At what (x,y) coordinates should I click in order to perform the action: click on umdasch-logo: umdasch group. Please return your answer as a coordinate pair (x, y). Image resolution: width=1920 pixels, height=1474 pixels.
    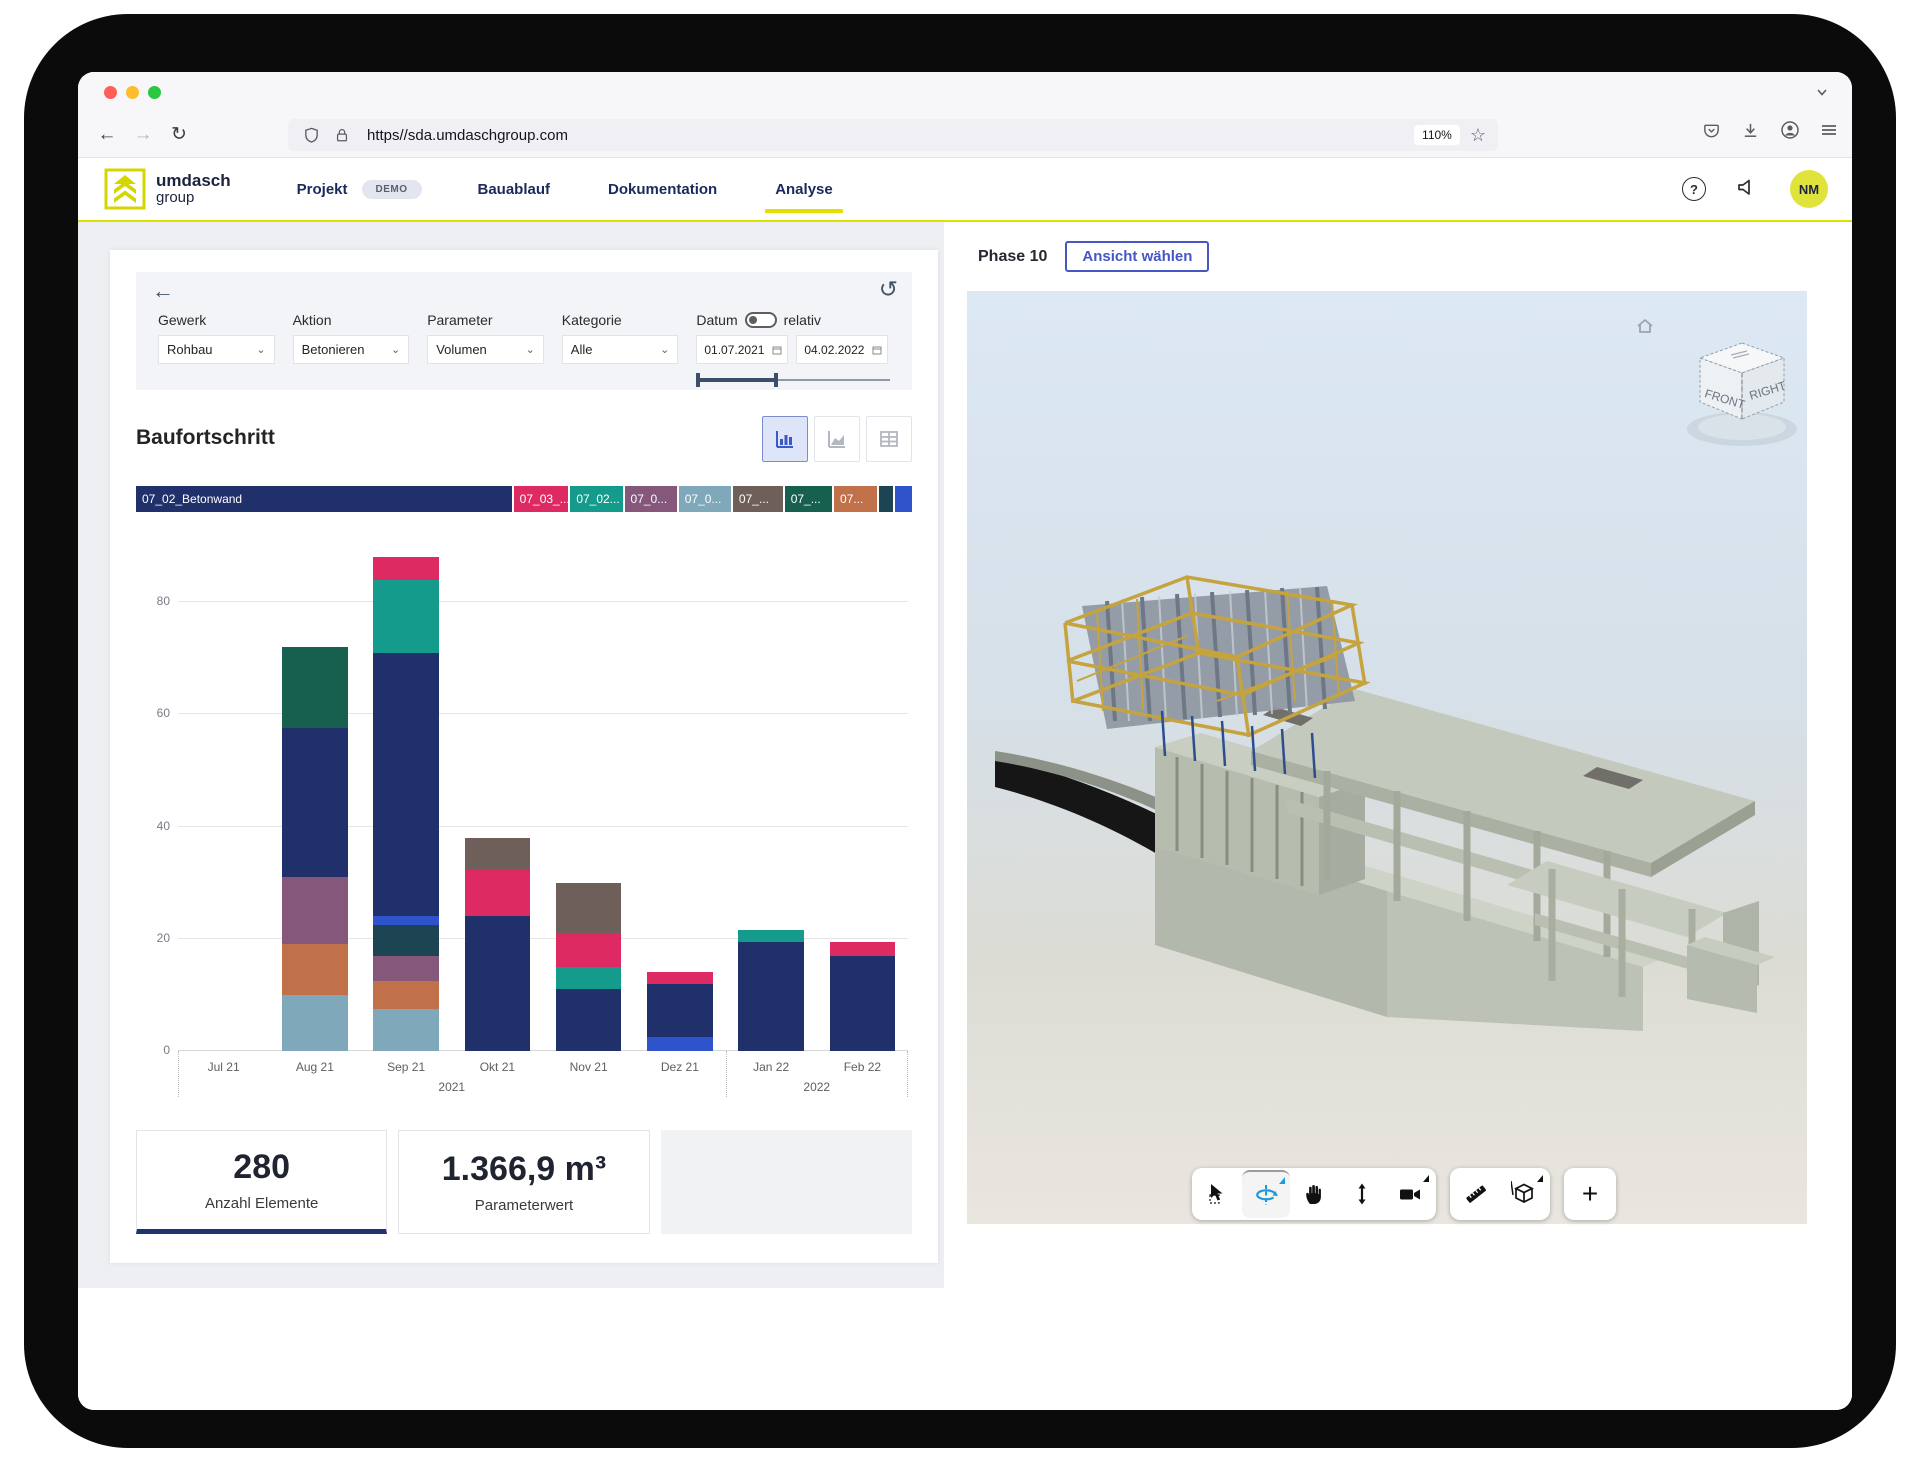
    Looking at the image, I should click on (167, 189).